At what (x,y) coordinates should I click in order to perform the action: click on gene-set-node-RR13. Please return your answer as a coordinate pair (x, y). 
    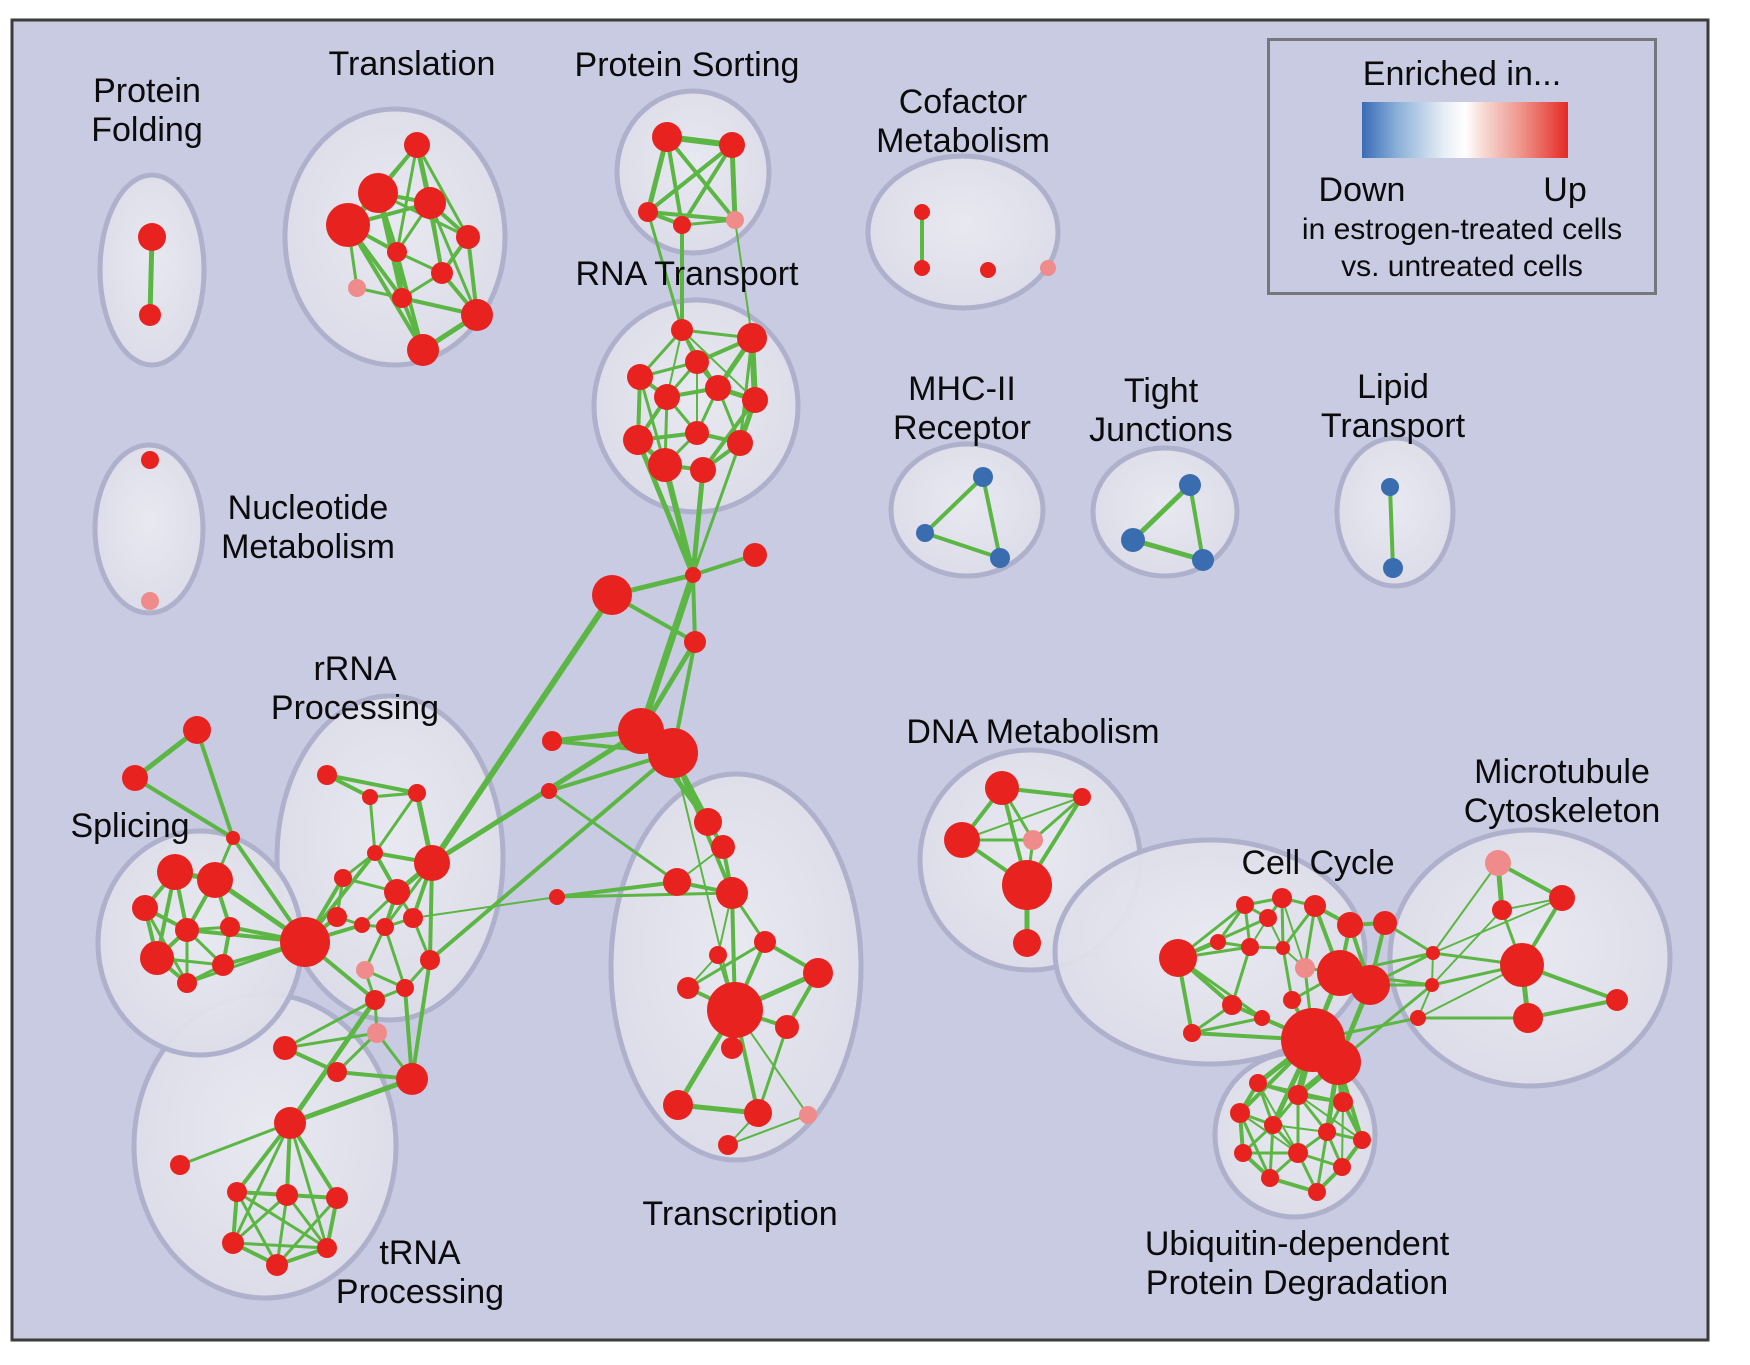
    Looking at the image, I should click on (375, 1000).